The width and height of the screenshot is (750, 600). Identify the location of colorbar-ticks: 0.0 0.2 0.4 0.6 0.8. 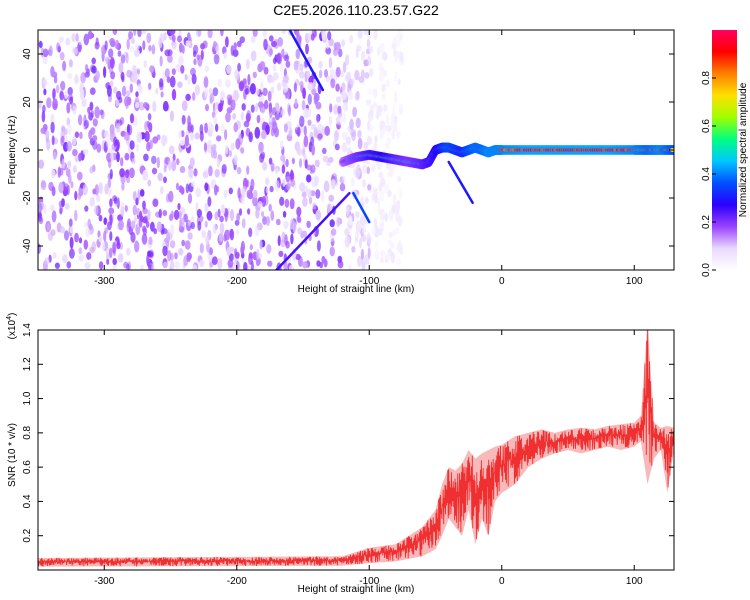
(708, 174).